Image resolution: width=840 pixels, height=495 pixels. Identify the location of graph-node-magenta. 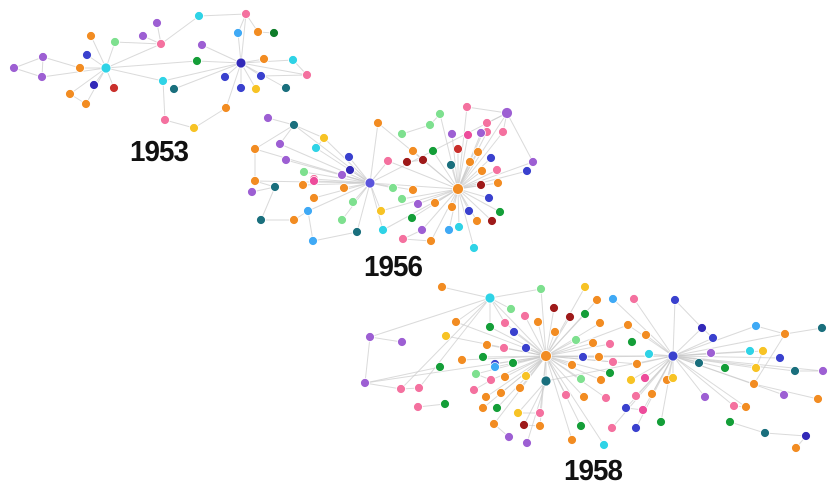
(645, 378).